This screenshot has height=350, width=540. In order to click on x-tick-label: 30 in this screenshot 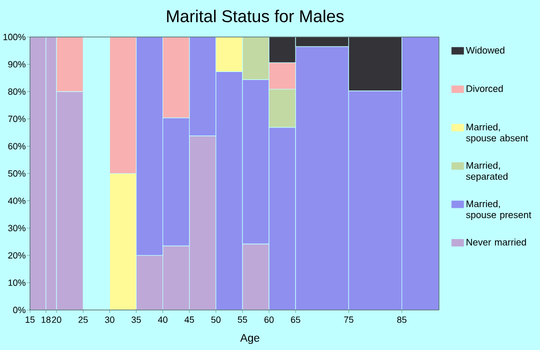, I will do `click(109, 319)`.